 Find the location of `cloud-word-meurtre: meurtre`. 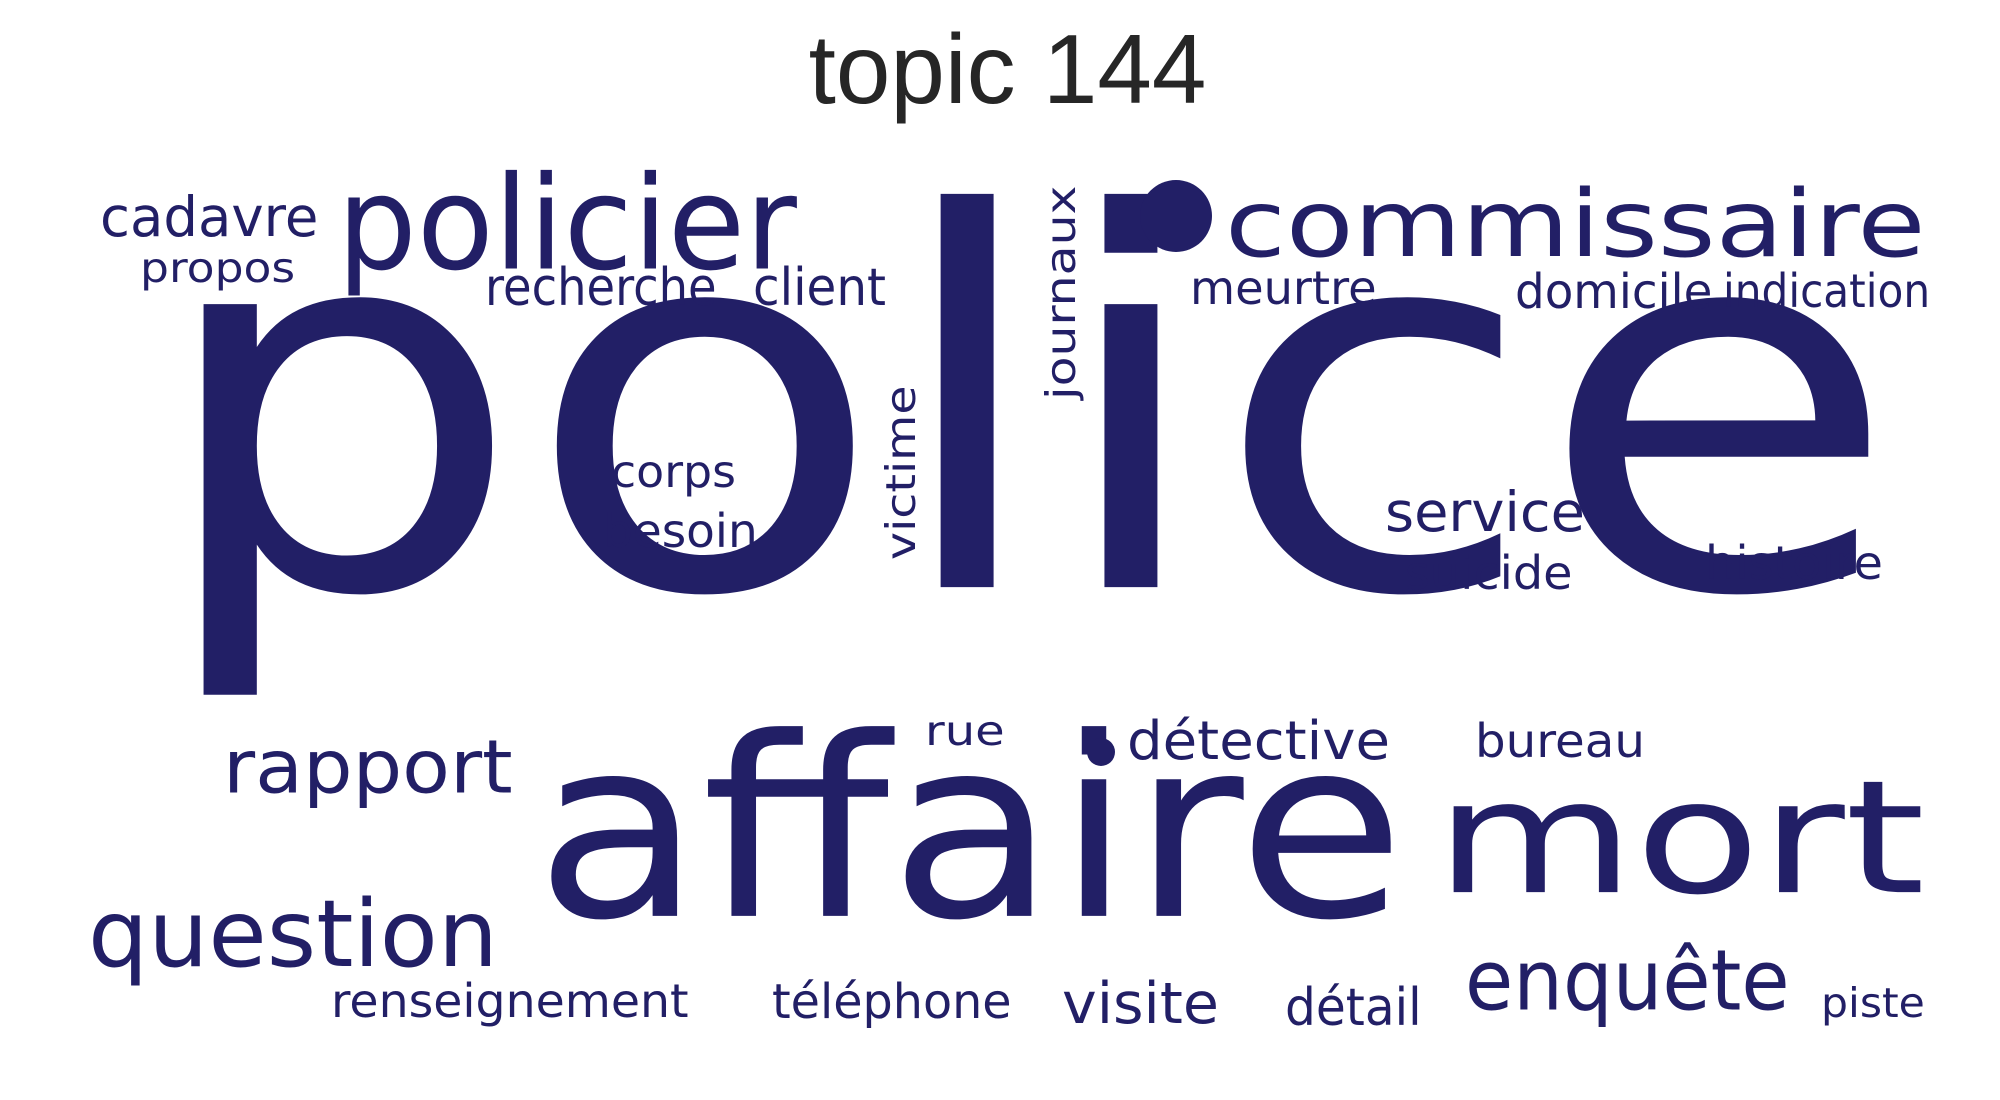

cloud-word-meurtre: meurtre is located at coordinates (1283, 288).